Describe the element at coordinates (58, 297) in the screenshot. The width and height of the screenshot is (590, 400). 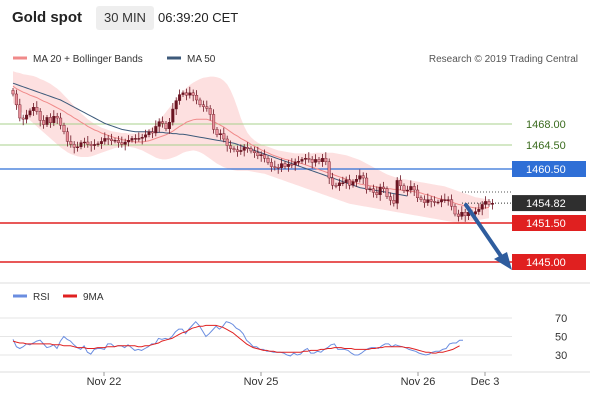
I see `rsi-legend: RSI 9MA` at that location.